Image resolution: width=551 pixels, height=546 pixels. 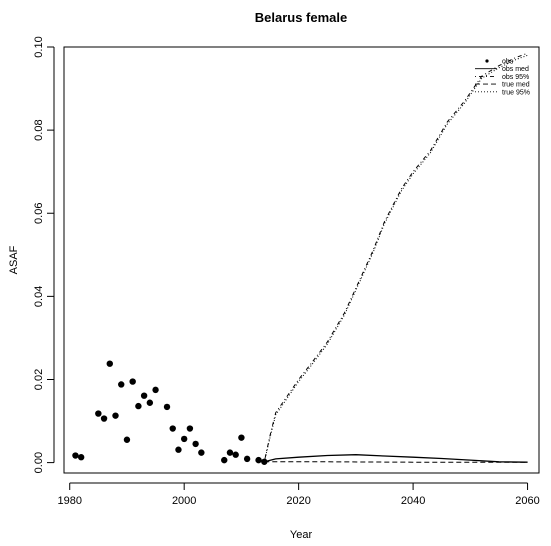 I want to click on x-axis: 1980 2000 2020 2040 2060, so click(x=298, y=494).